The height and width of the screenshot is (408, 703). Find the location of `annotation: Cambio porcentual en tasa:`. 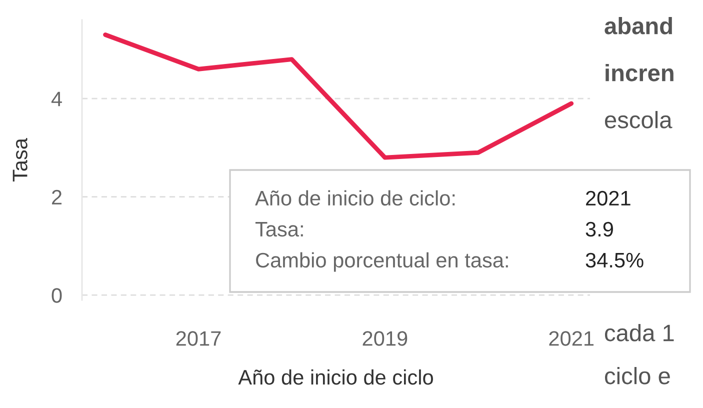

annotation: Cambio porcentual en tasa: is located at coordinates (382, 262).